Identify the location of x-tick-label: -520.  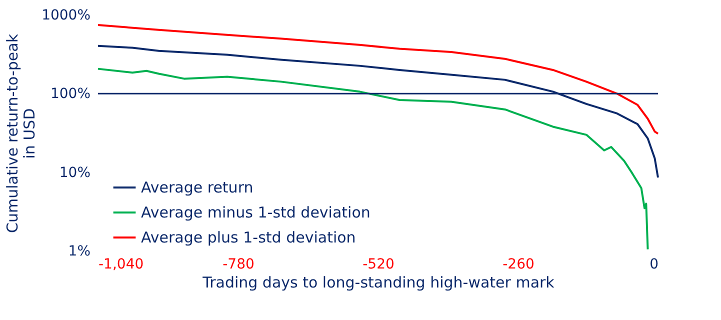
(378, 264).